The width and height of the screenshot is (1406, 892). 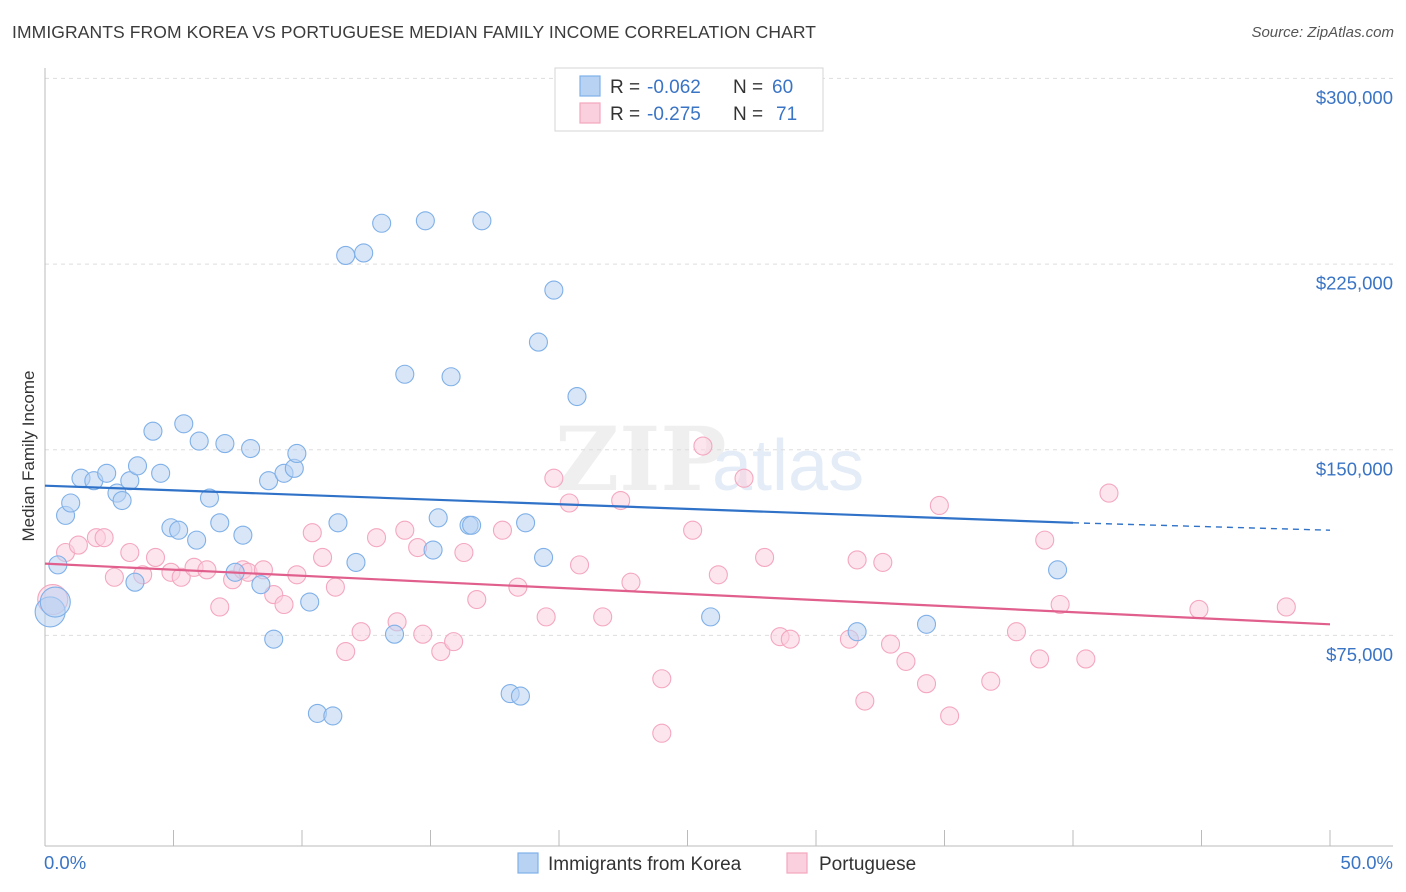 I want to click on legend-n-value-1: 60, so click(x=782, y=87).